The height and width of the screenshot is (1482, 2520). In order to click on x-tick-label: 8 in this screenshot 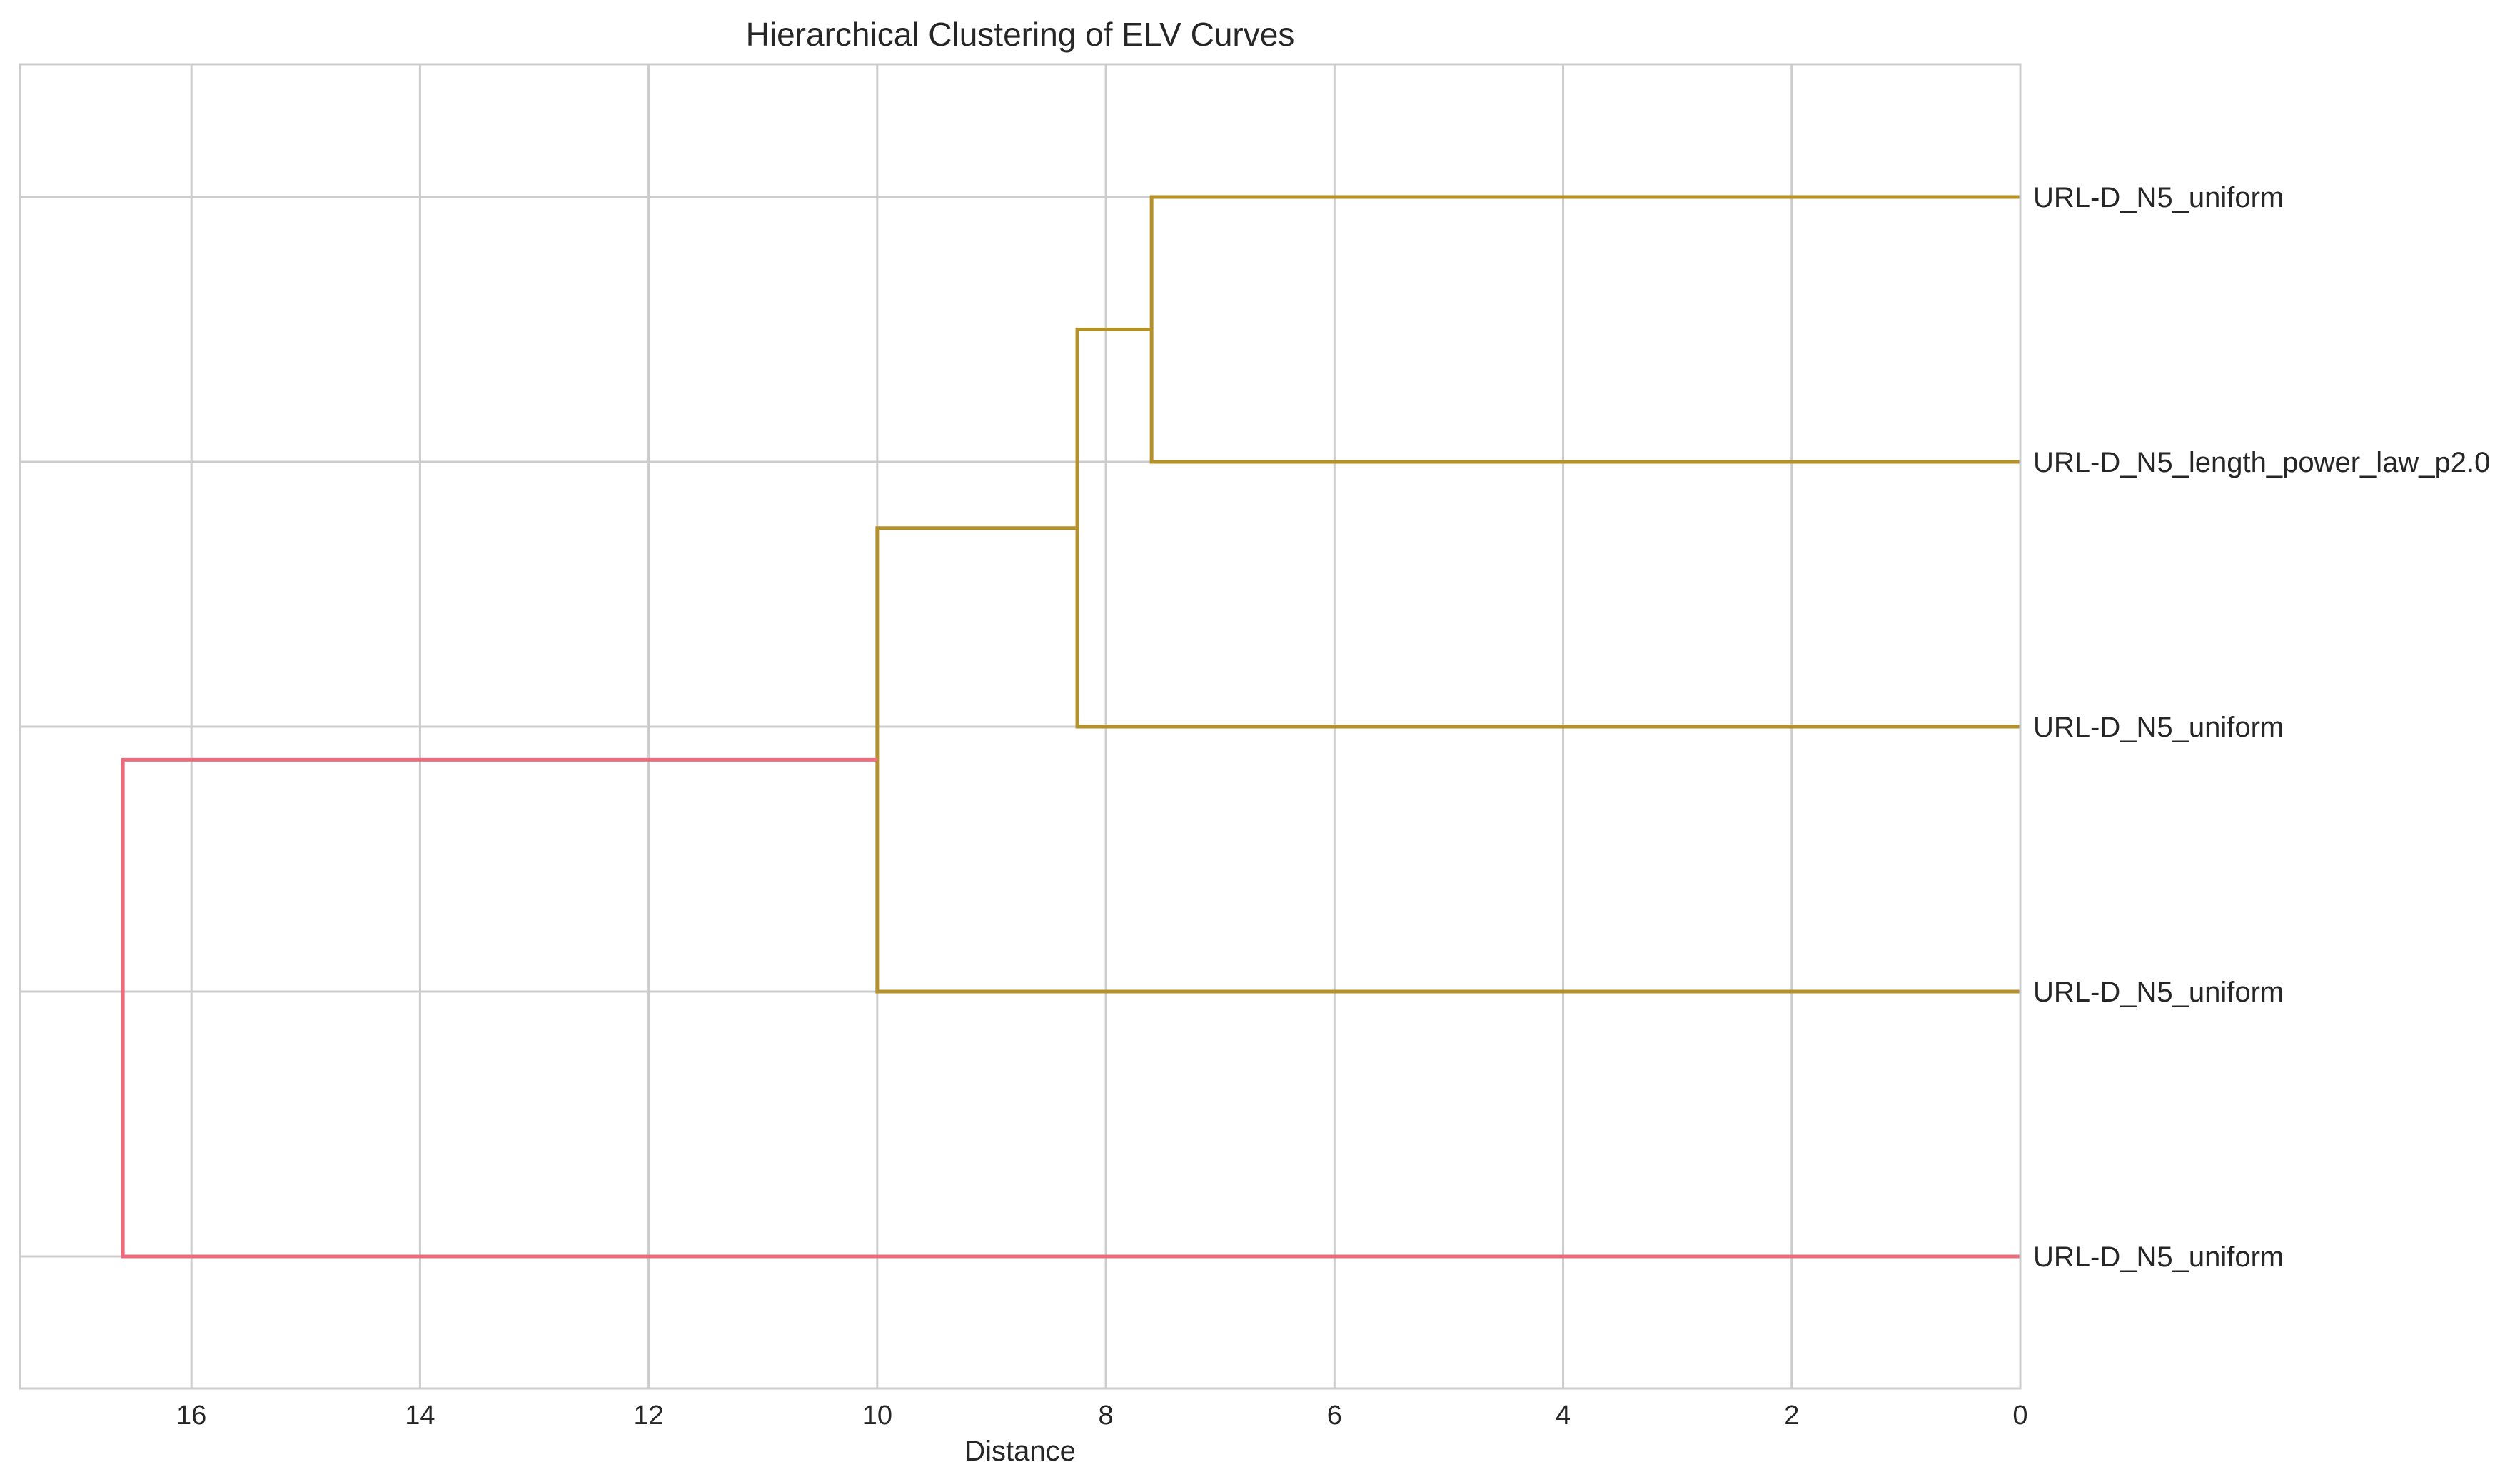, I will do `click(1106, 1416)`.